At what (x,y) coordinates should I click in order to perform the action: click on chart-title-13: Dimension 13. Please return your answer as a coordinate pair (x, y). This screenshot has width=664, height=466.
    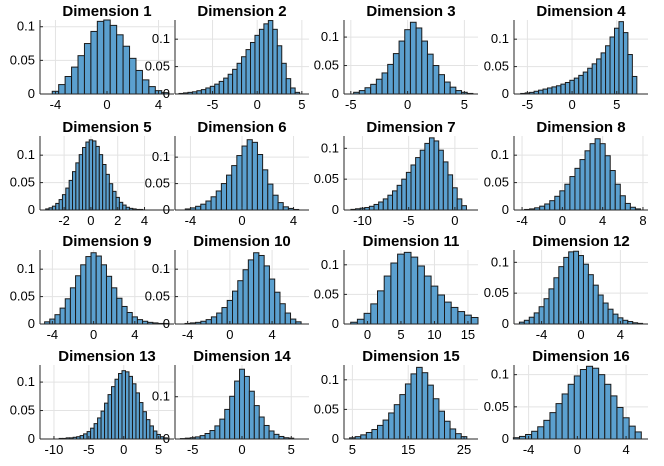
    Looking at the image, I should click on (107, 356).